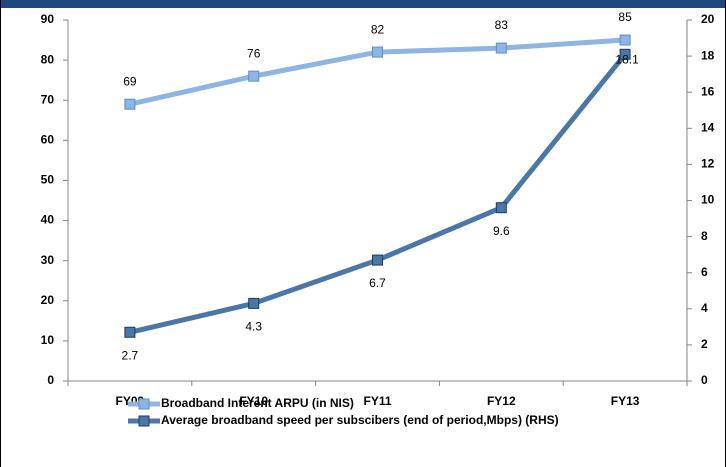 Image resolution: width=726 pixels, height=467 pixels. Describe the element at coordinates (48, 260) in the screenshot. I see `y-tick-label: 30` at that location.